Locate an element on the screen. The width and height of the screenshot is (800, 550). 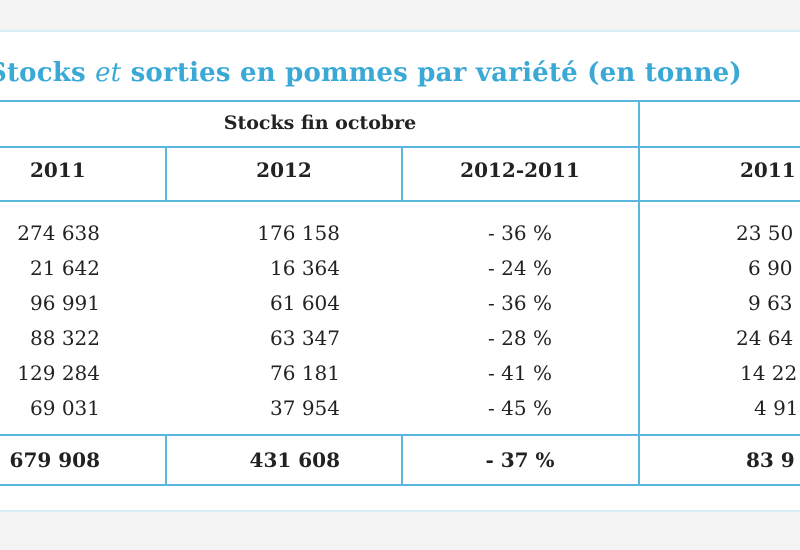
cell-2011-next: 6 90 is located at coordinates (770, 268).